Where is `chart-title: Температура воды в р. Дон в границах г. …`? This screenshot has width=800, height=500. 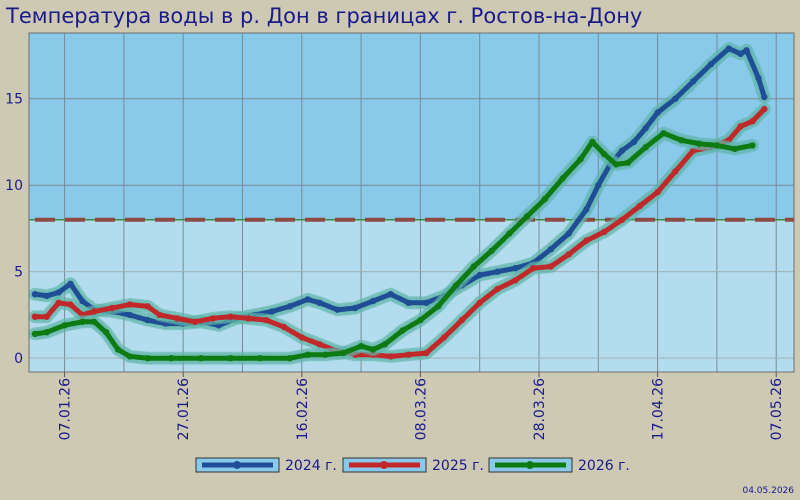 chart-title: Температура воды в р. Дон в границах г. … is located at coordinates (323, 16).